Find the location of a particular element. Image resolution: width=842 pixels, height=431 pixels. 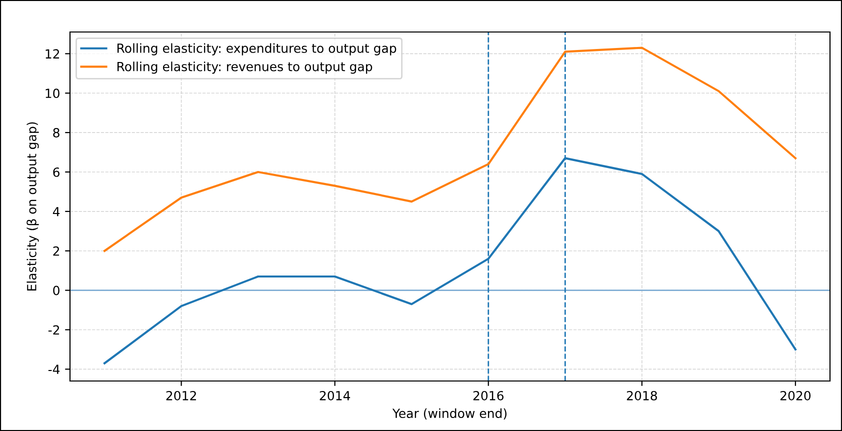

y-tick-label: 0 is located at coordinates (56, 291).